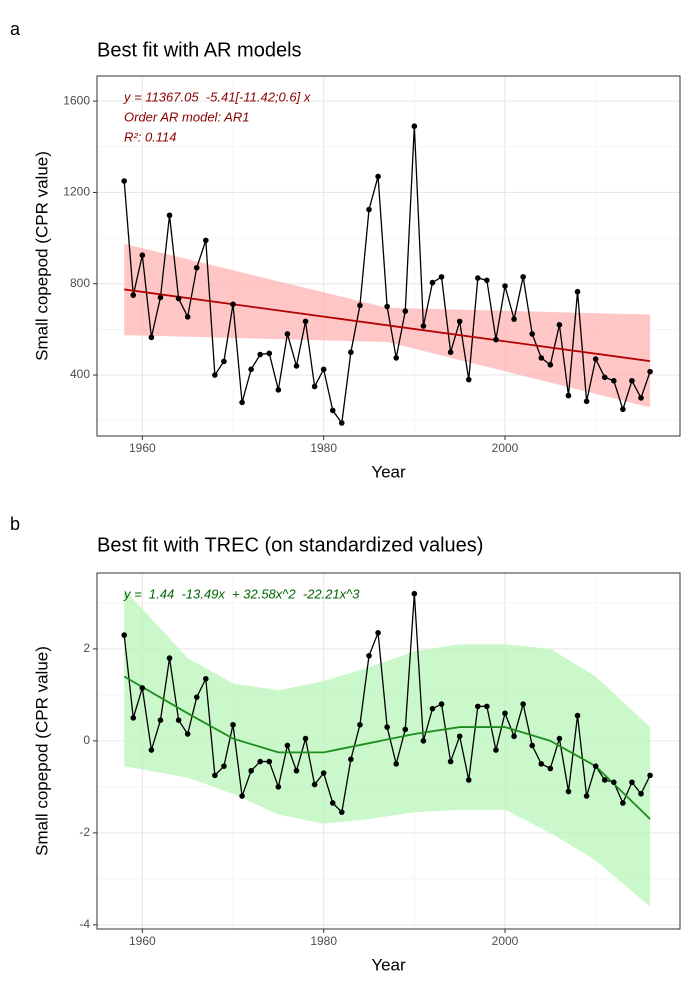 The image size is (696, 995). What do you see at coordinates (217, 96) in the screenshot?
I see `annotation: y = 11367.05 -5.41[-11.42;0.6] x` at bounding box center [217, 96].